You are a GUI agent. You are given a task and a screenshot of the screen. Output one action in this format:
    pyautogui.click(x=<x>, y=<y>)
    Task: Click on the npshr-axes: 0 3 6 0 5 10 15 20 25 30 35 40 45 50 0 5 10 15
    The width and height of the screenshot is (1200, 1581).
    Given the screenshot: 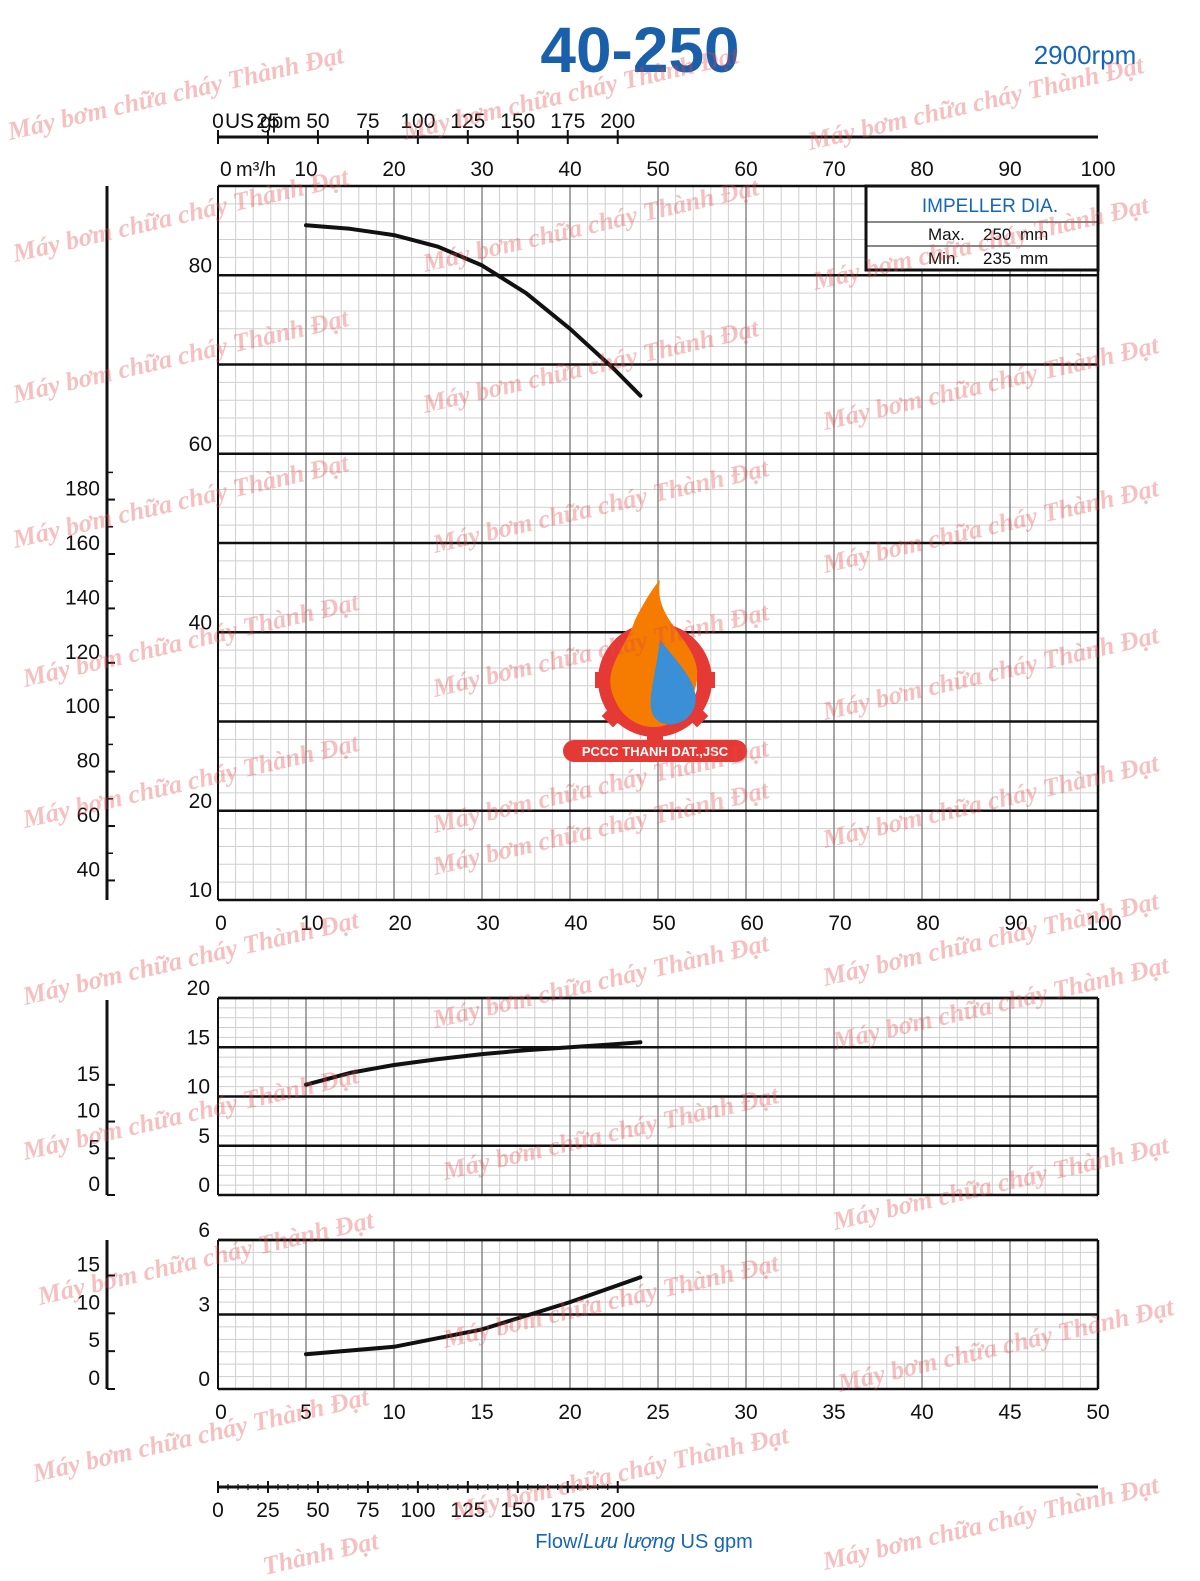 What is the action you would take?
    pyautogui.click(x=593, y=1321)
    